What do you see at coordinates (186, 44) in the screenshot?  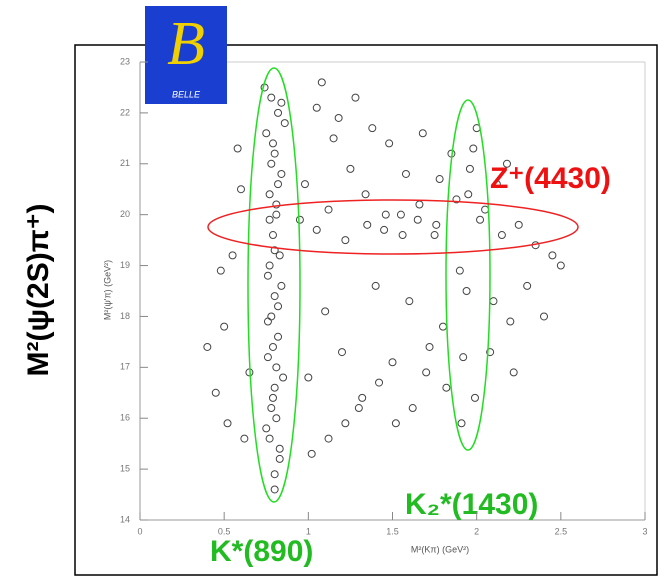 I see `logo-letter: B` at bounding box center [186, 44].